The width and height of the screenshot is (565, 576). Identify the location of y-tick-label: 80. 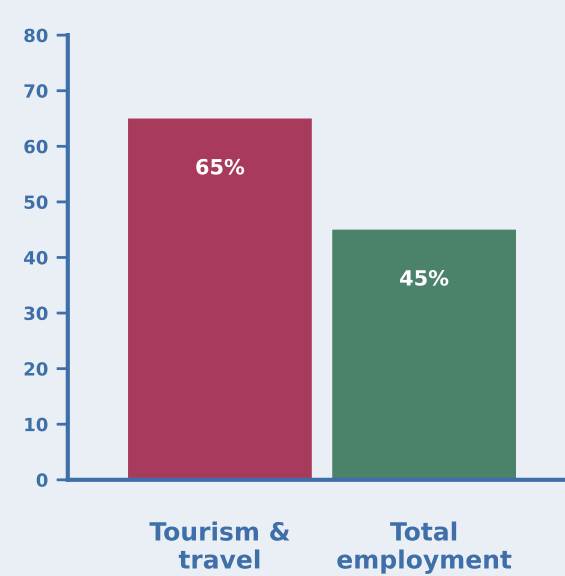
(36, 35).